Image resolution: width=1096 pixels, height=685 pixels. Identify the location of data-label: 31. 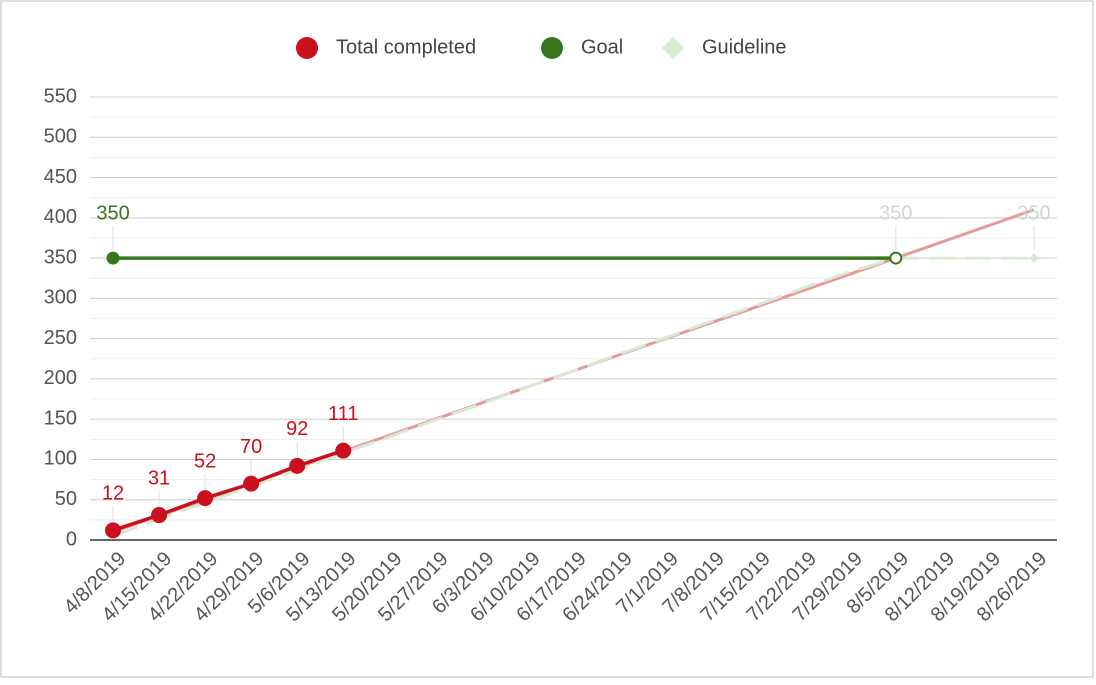
(159, 478).